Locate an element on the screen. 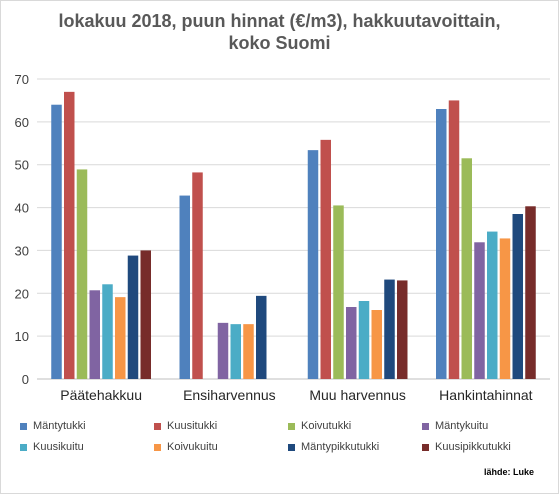 The width and height of the screenshot is (559, 494). x-category-label: Muu harvennus is located at coordinates (357, 395).